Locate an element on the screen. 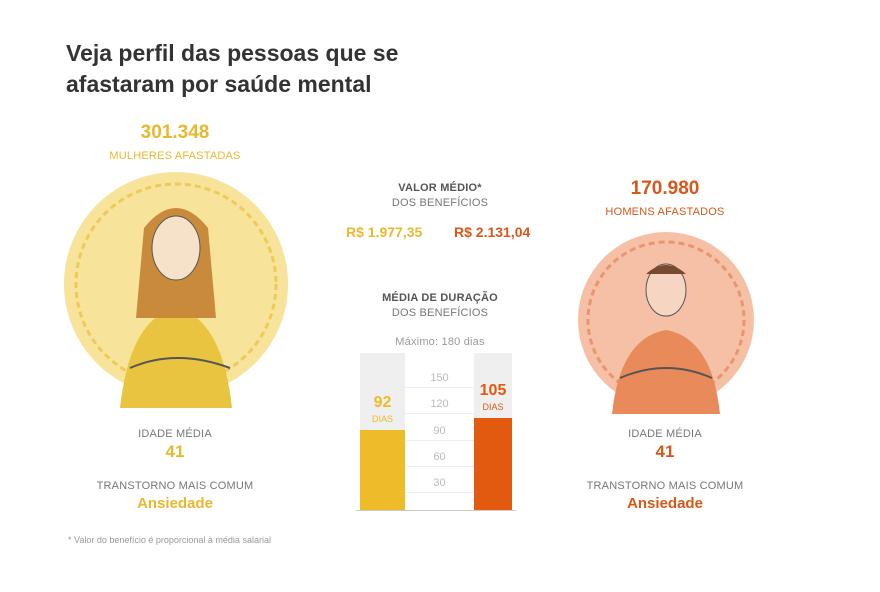 The width and height of the screenshot is (880, 592). men-disorder-label: TRANSTORNO MAIS COMUM is located at coordinates (665, 486).